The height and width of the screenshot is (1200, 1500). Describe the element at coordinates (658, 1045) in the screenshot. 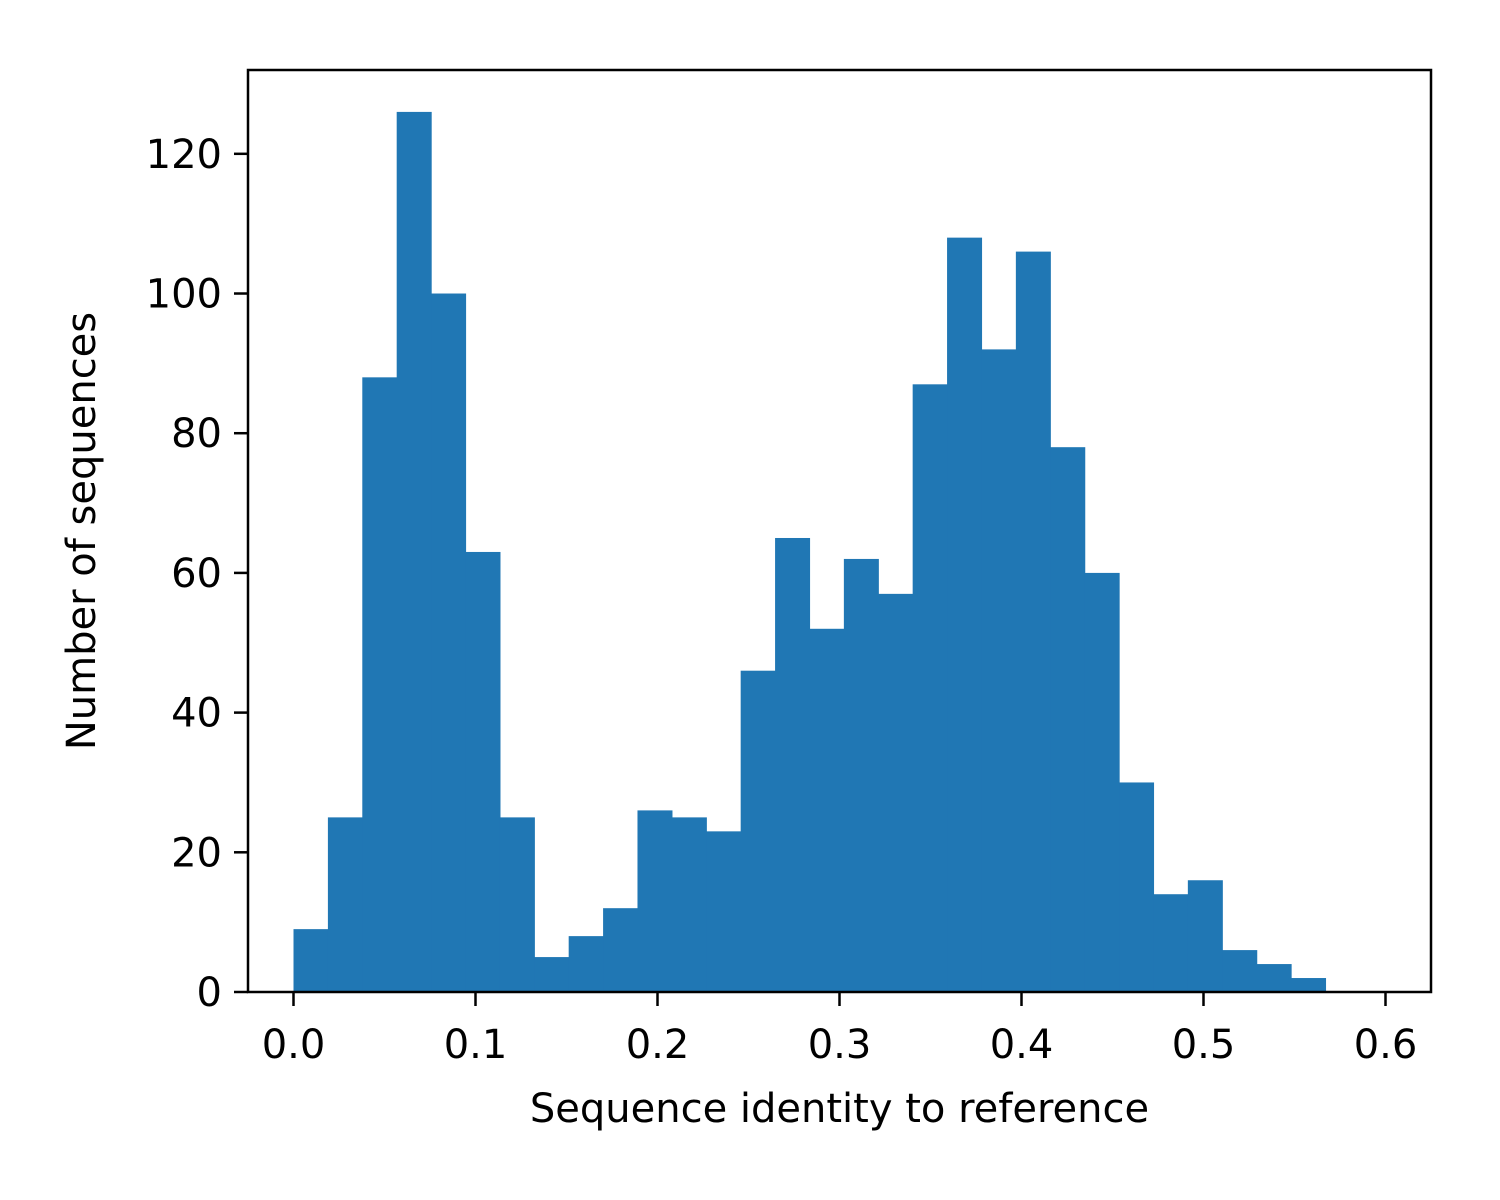

I see `x-tick-label: 0.2` at that location.